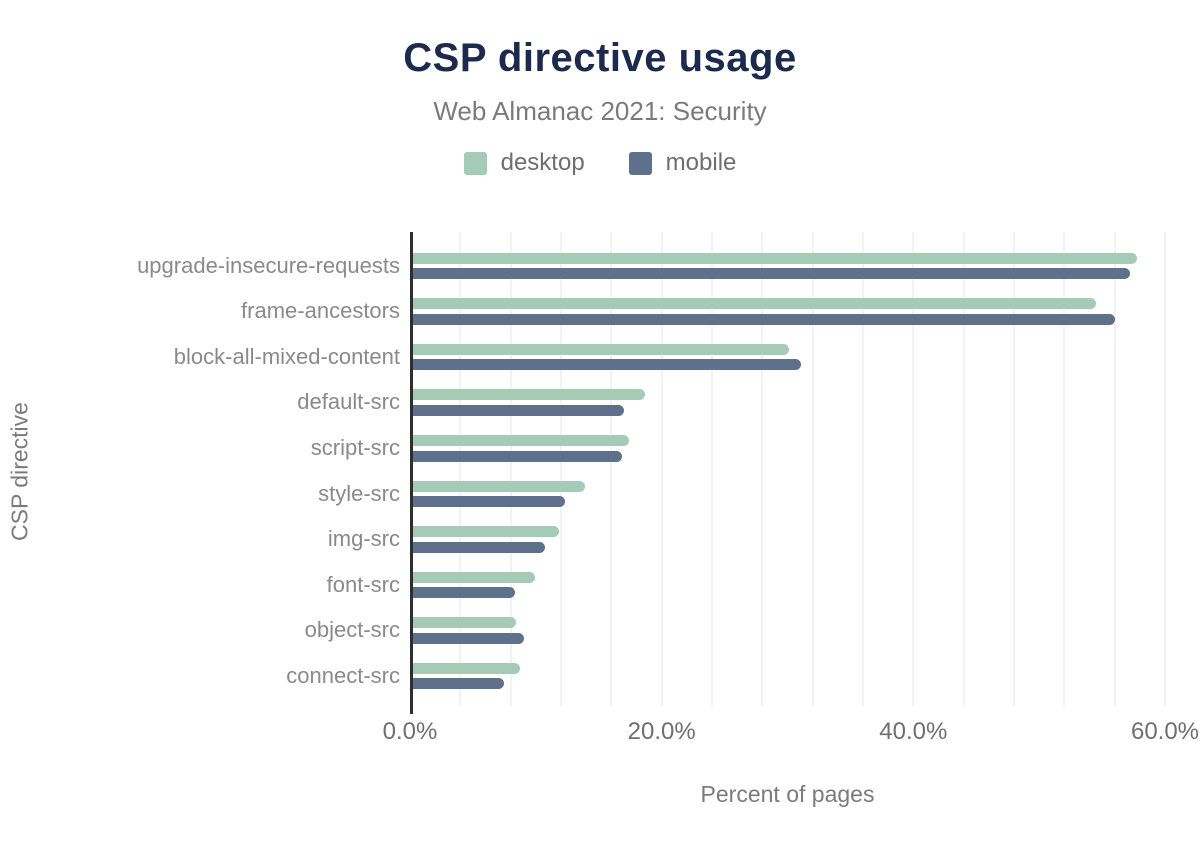 The height and width of the screenshot is (850, 1200). Describe the element at coordinates (363, 584) in the screenshot. I see `category-label-font-src: font-src` at that location.